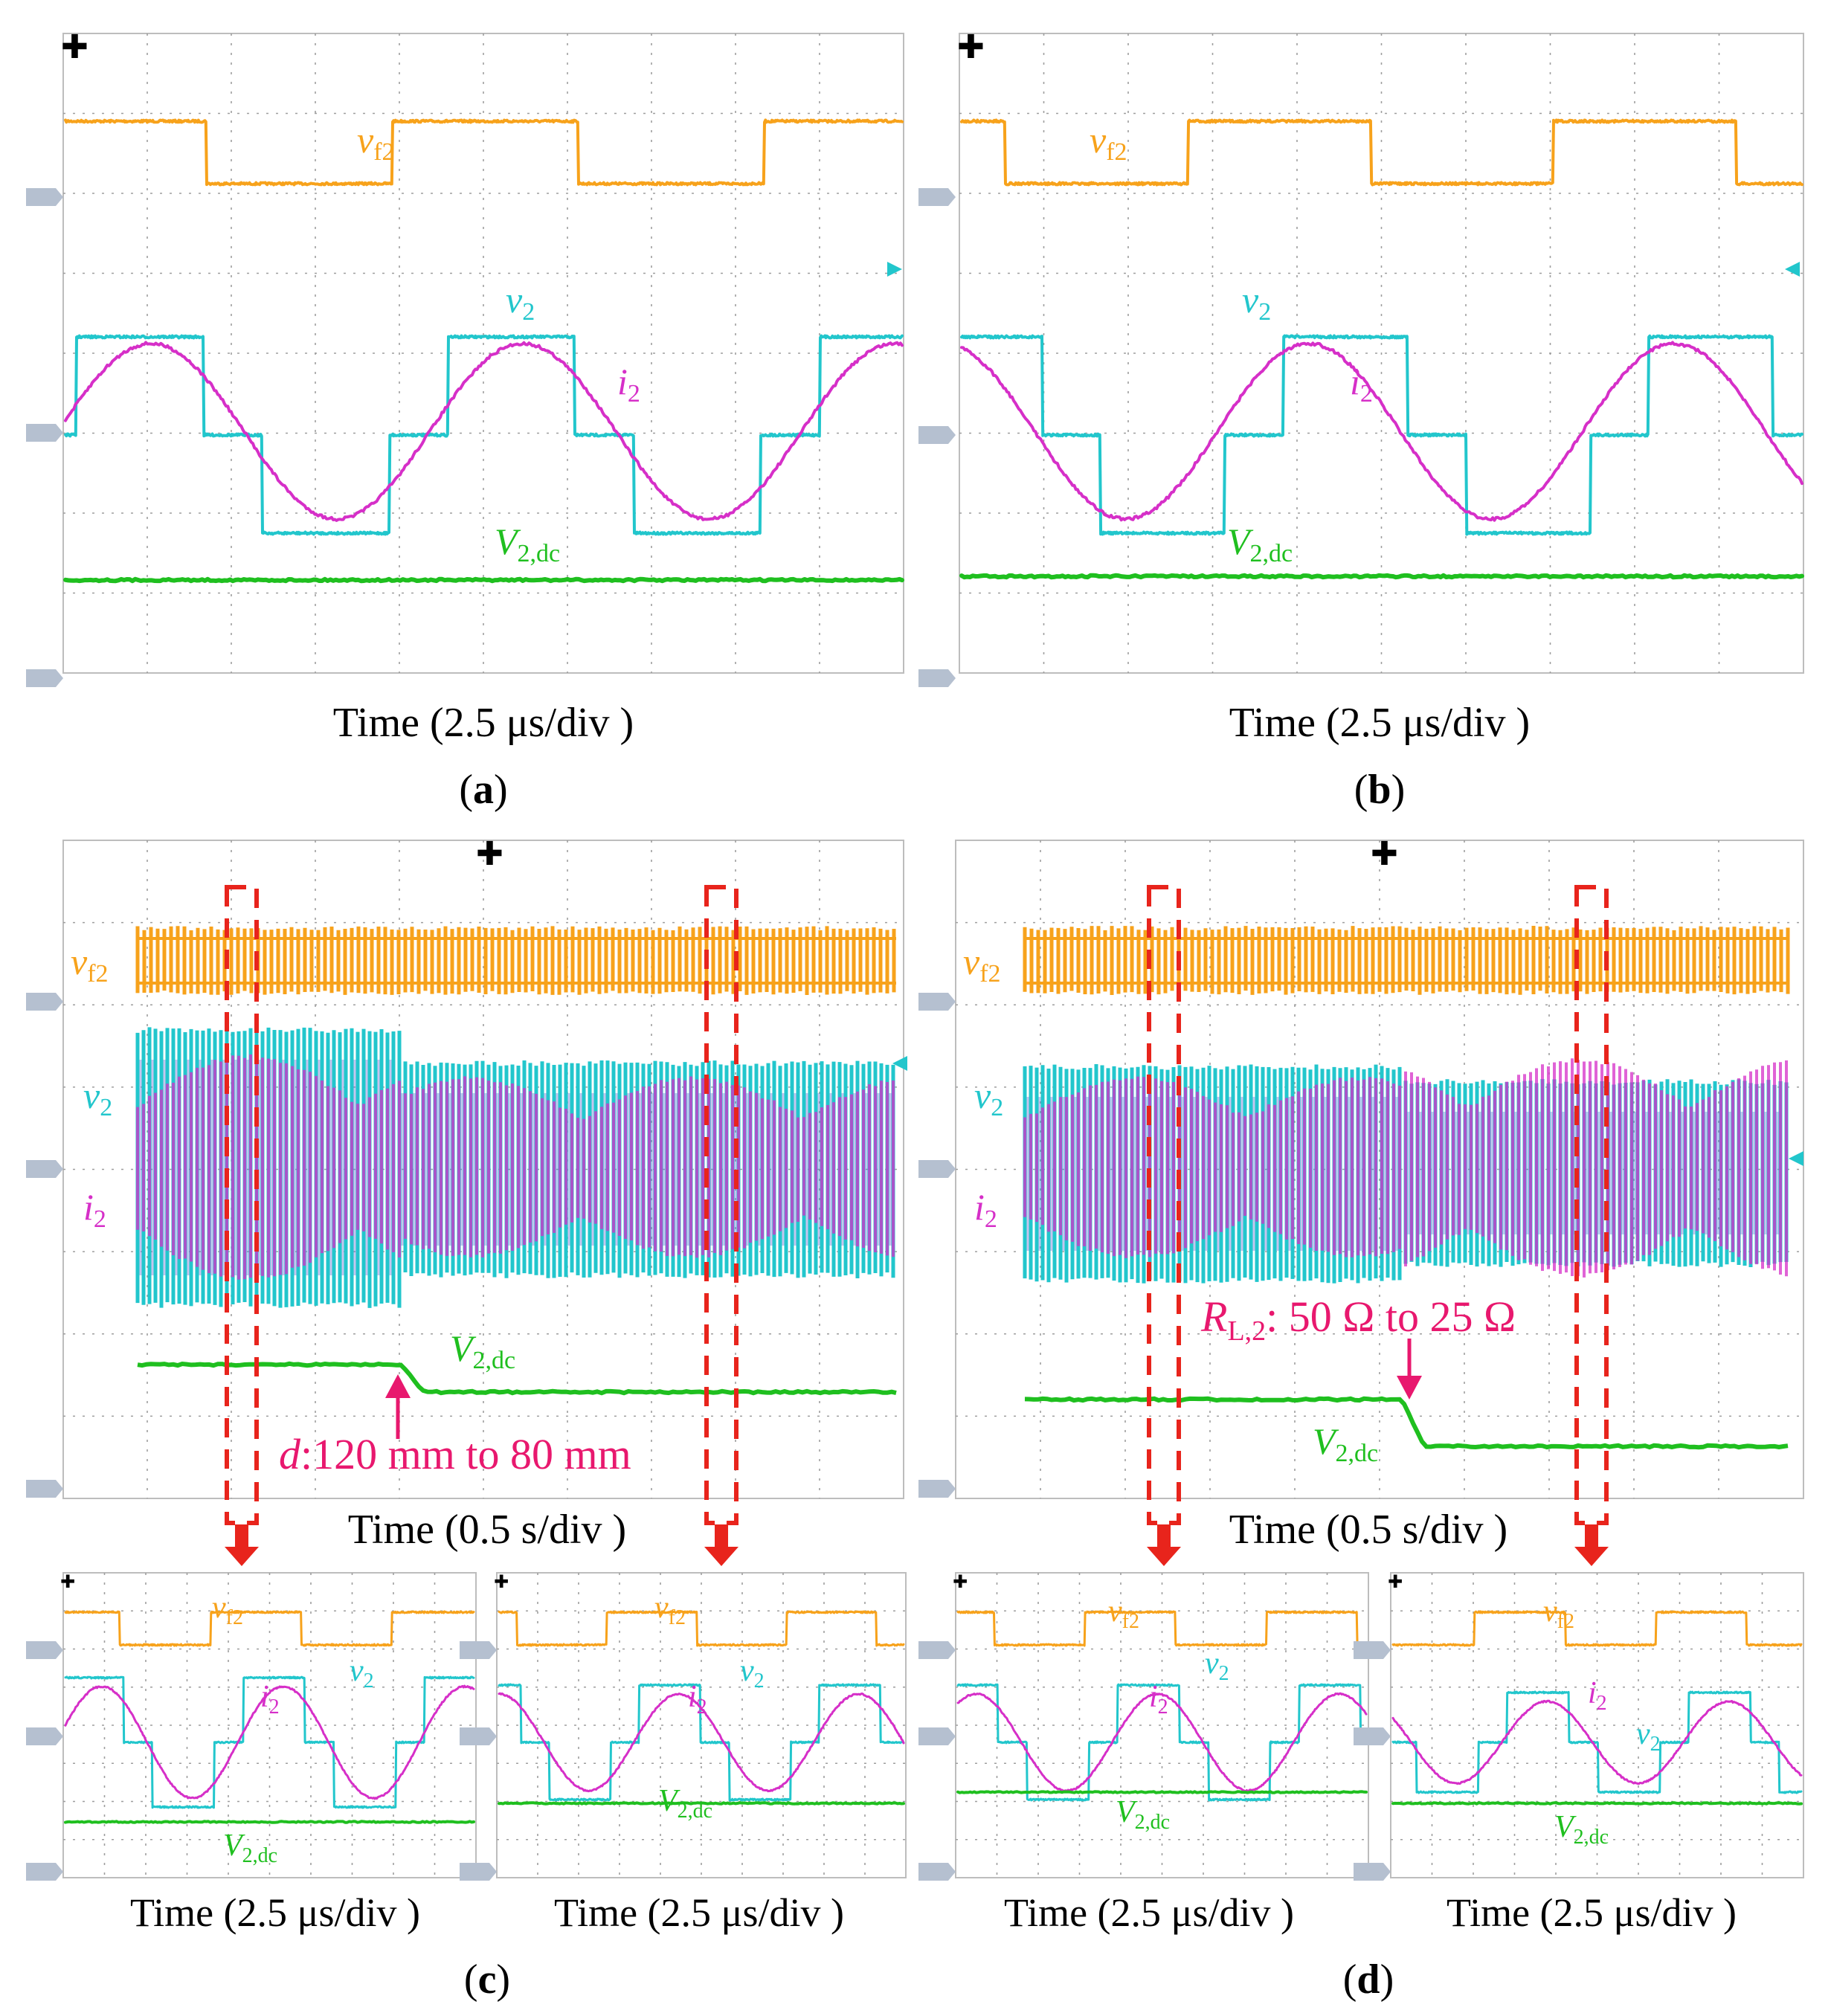 The height and width of the screenshot is (2016, 1831). Describe the element at coordinates (1379, 723) in the screenshot. I see `time-caption-b: Time (2.5 μs/div )` at that location.